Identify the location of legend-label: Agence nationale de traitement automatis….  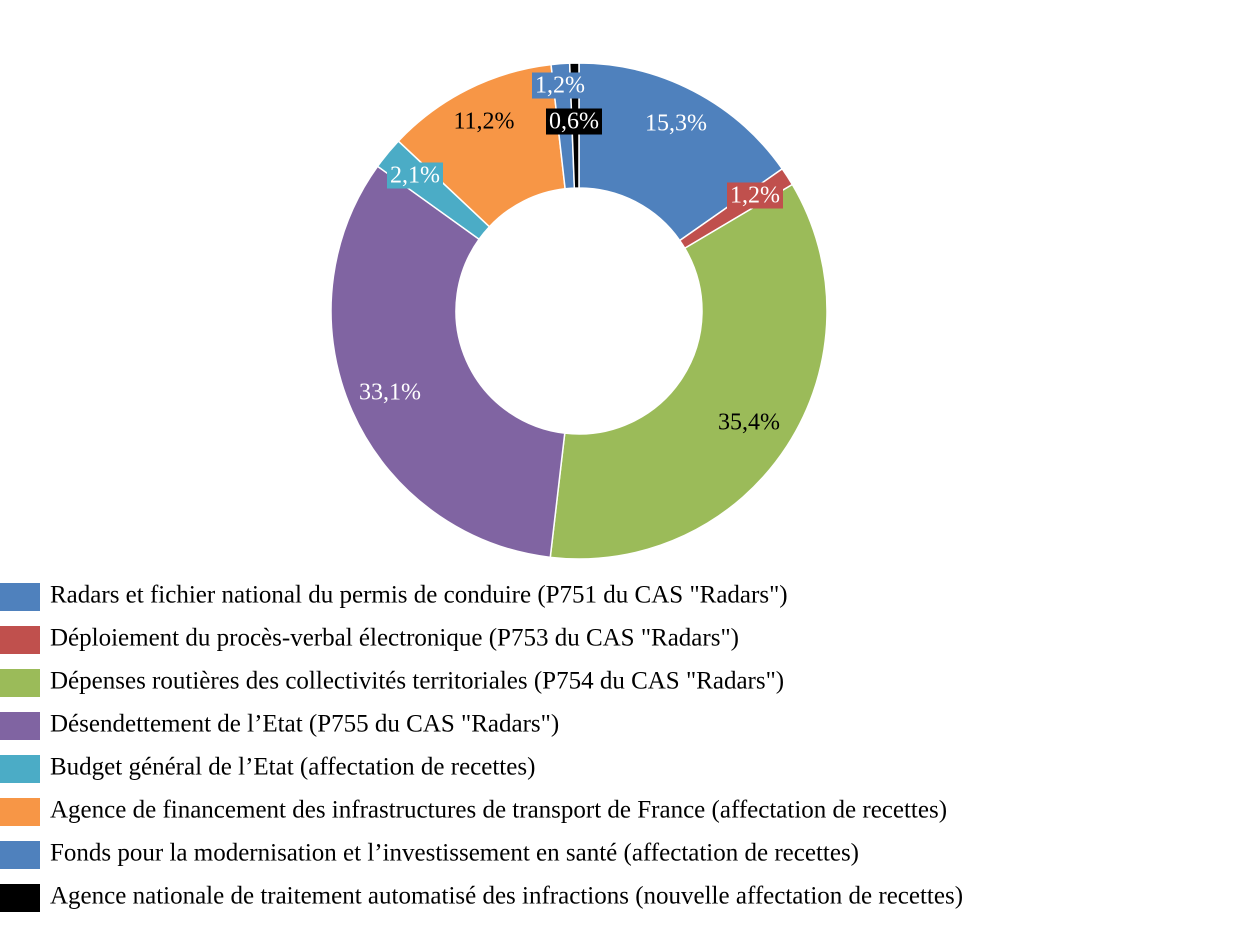
(506, 896).